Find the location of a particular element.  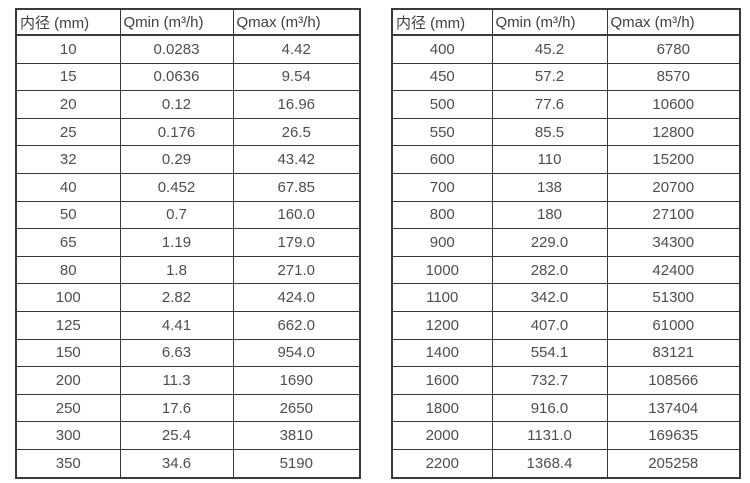

data-cell: 229.0 is located at coordinates (549, 242).